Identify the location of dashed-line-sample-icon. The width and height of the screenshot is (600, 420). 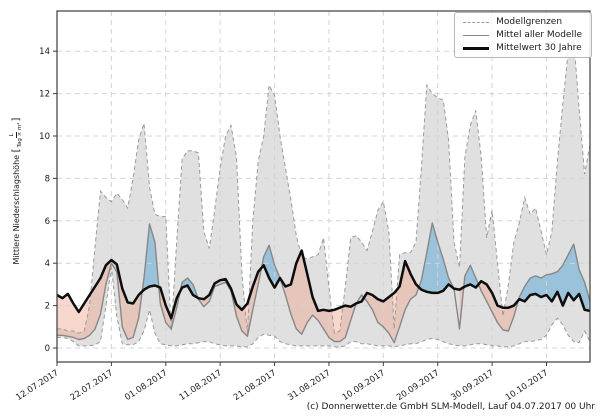
(476, 22).